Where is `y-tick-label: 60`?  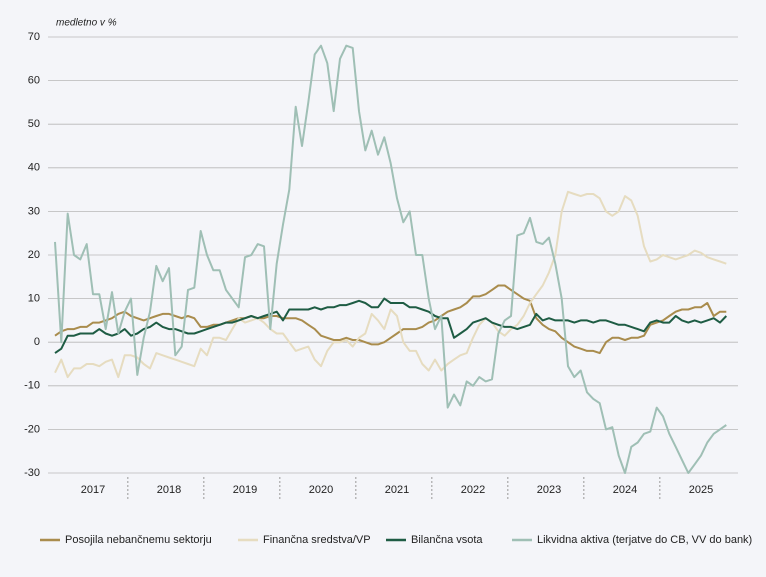 y-tick-label: 60 is located at coordinates (34, 81).